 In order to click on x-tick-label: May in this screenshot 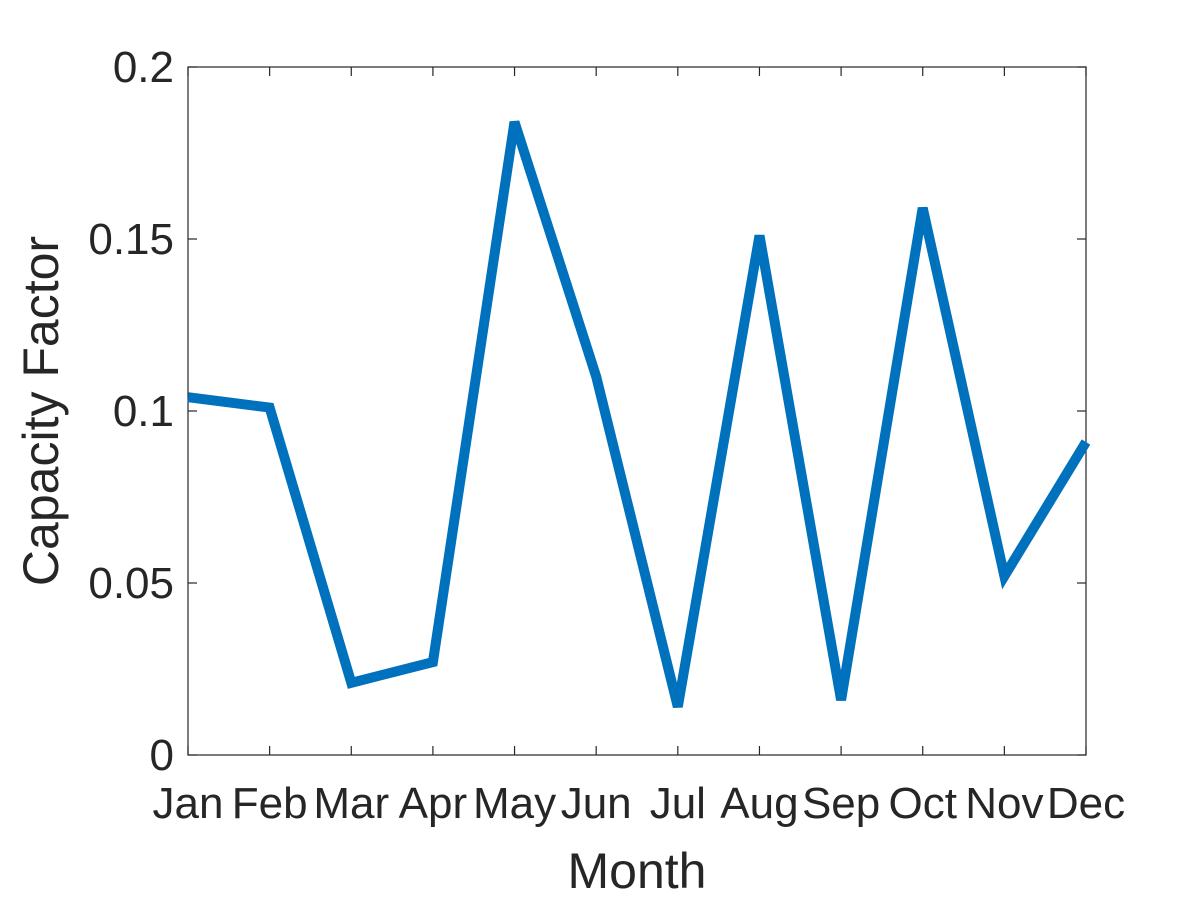, I will do `click(514, 803)`.